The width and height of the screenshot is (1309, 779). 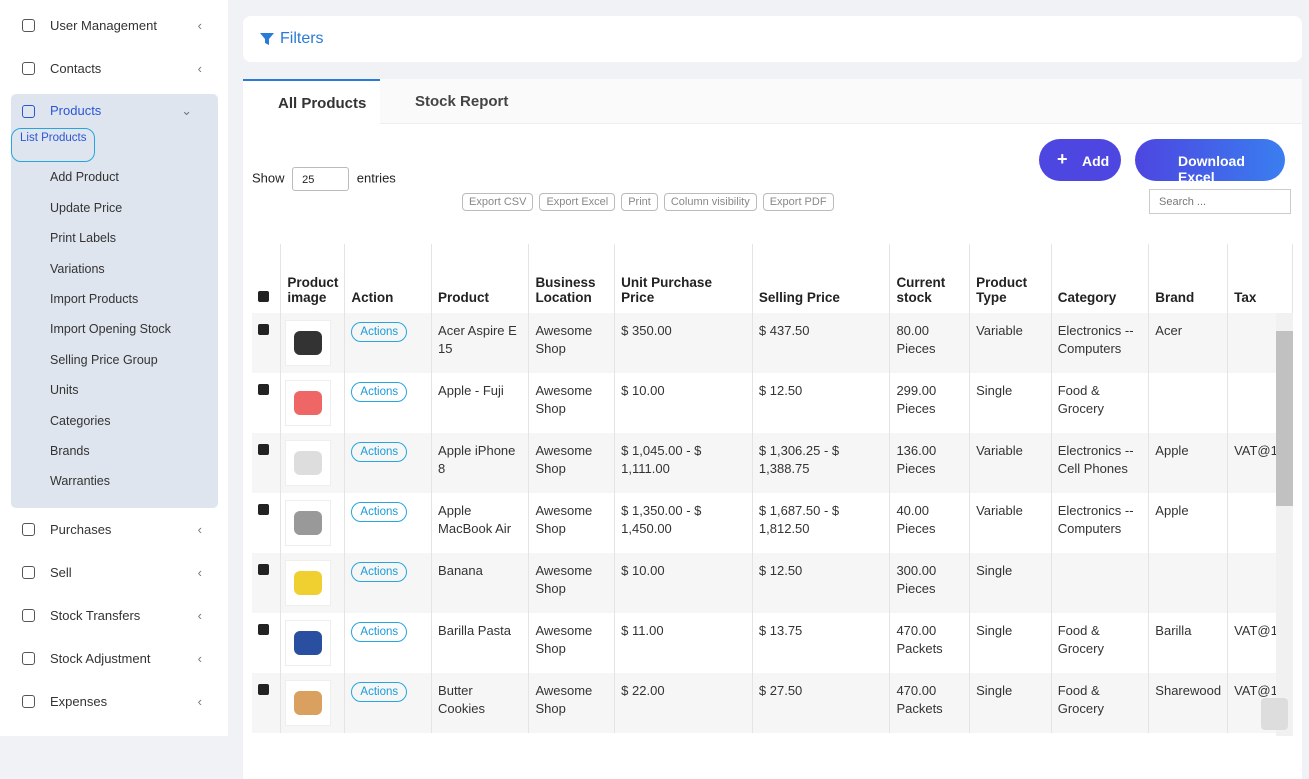 I want to click on header-cell: Selling Price, so click(x=821, y=278).